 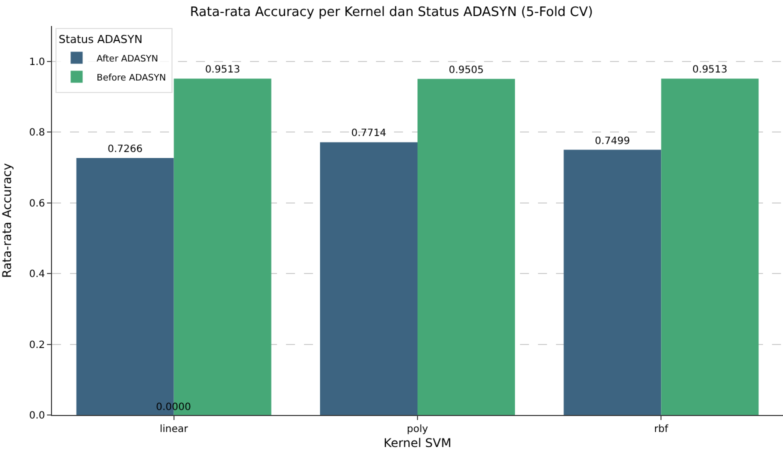 What do you see at coordinates (37, 204) in the screenshot?
I see `y-tick-label: 0.6` at bounding box center [37, 204].